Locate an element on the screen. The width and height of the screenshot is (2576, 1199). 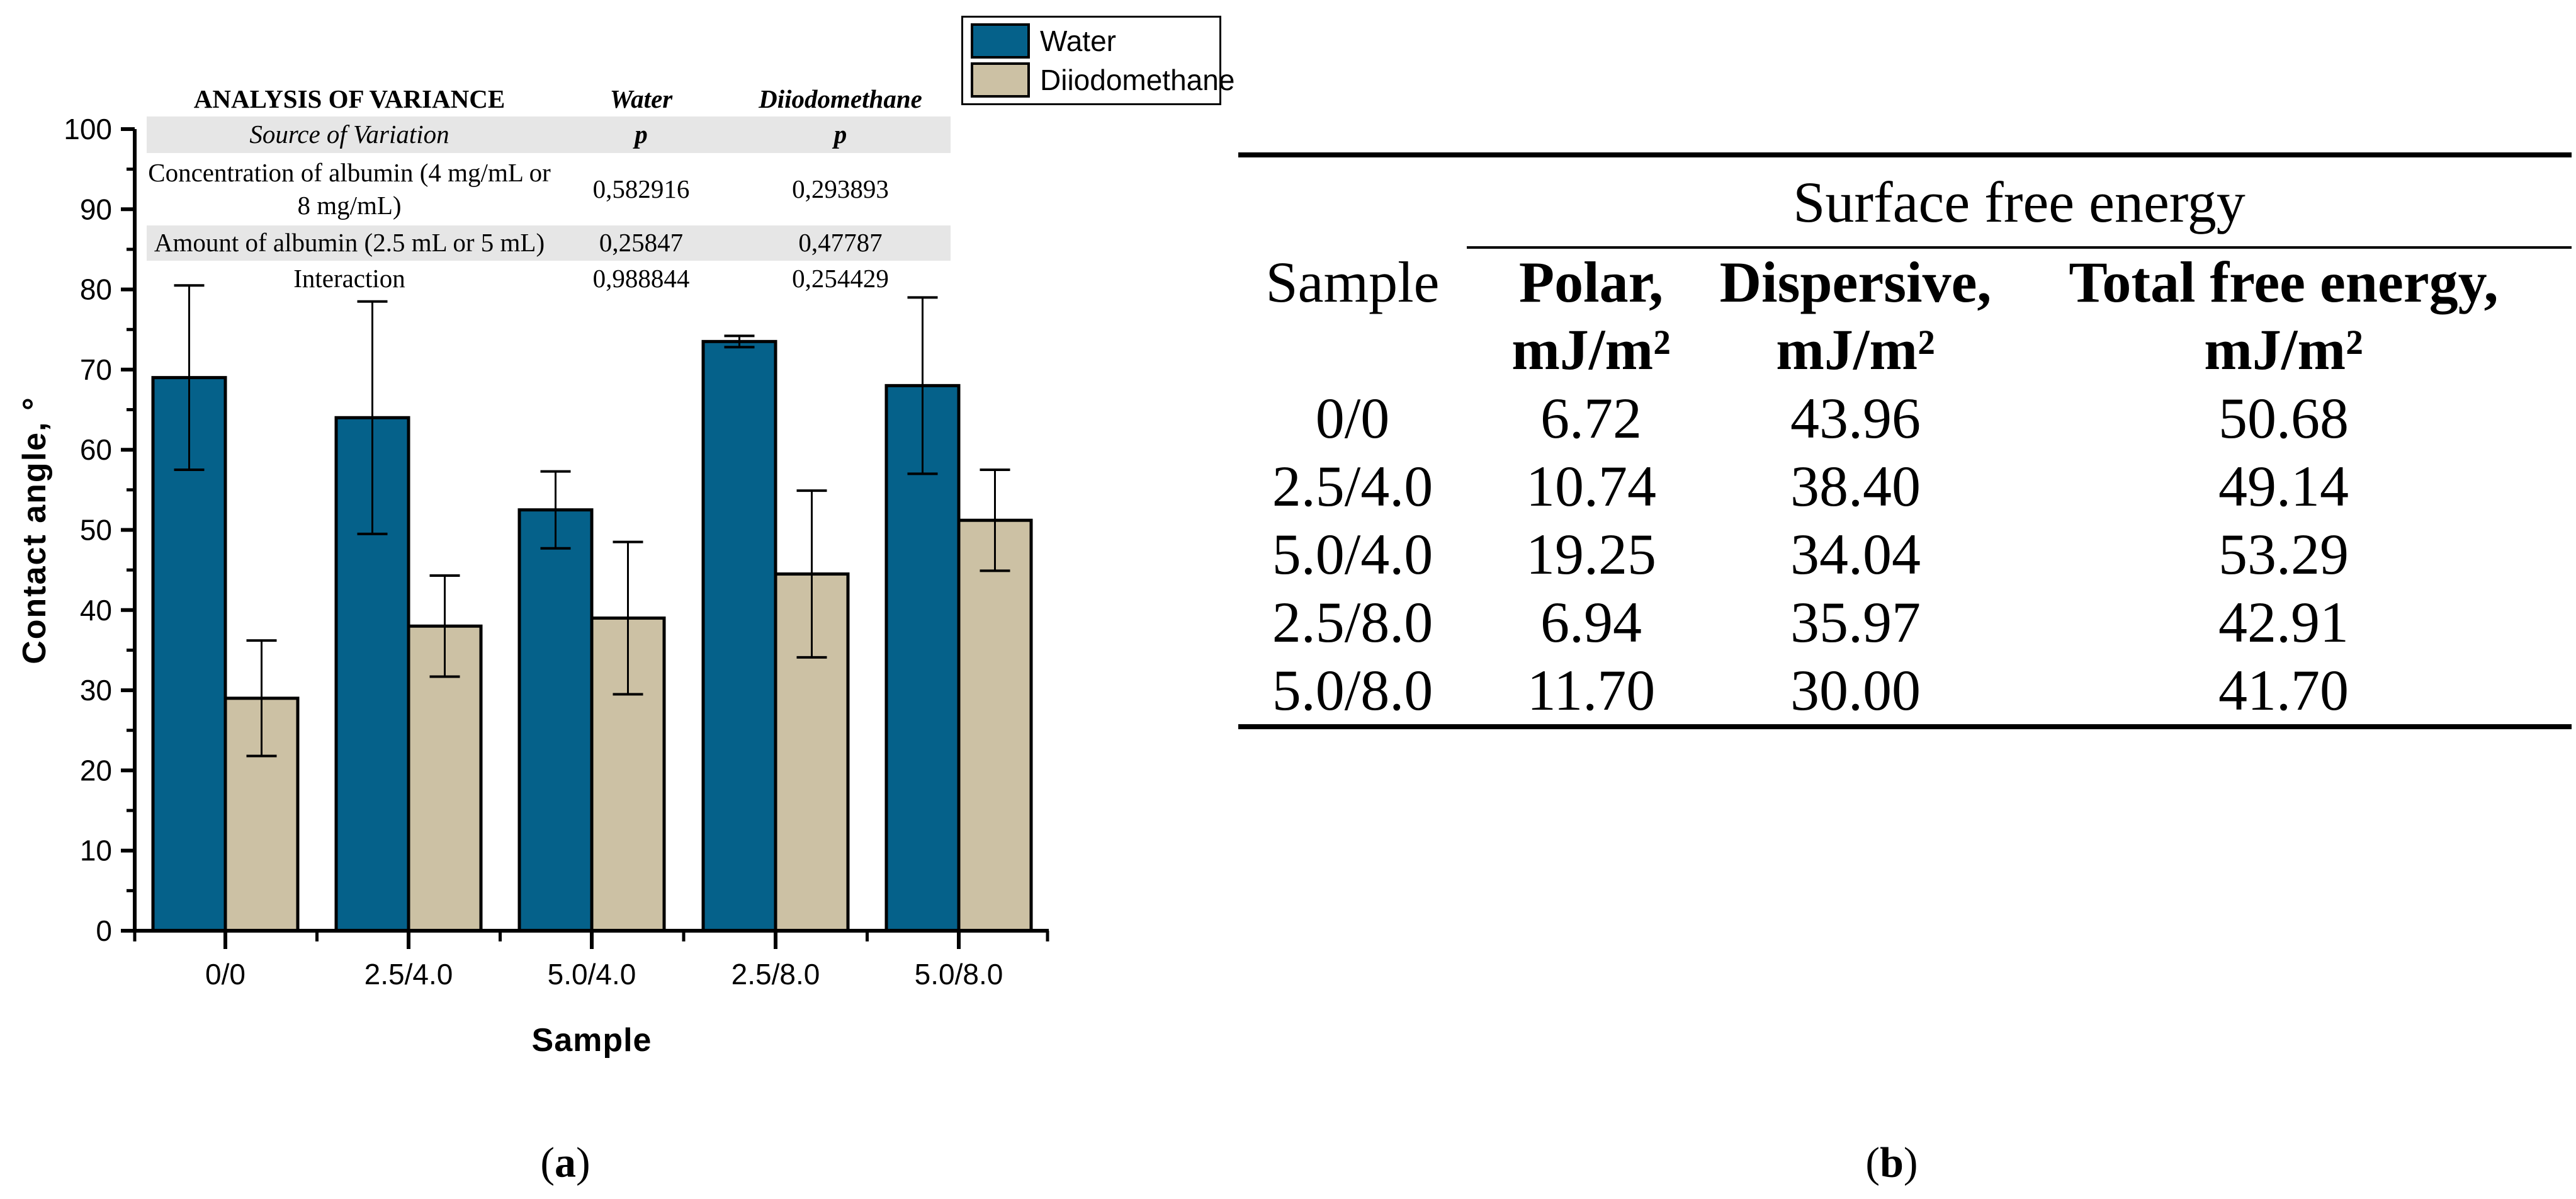
anova-row-label: Amount of albumin (2.5 mL or 5 mL) is located at coordinates (349, 243).